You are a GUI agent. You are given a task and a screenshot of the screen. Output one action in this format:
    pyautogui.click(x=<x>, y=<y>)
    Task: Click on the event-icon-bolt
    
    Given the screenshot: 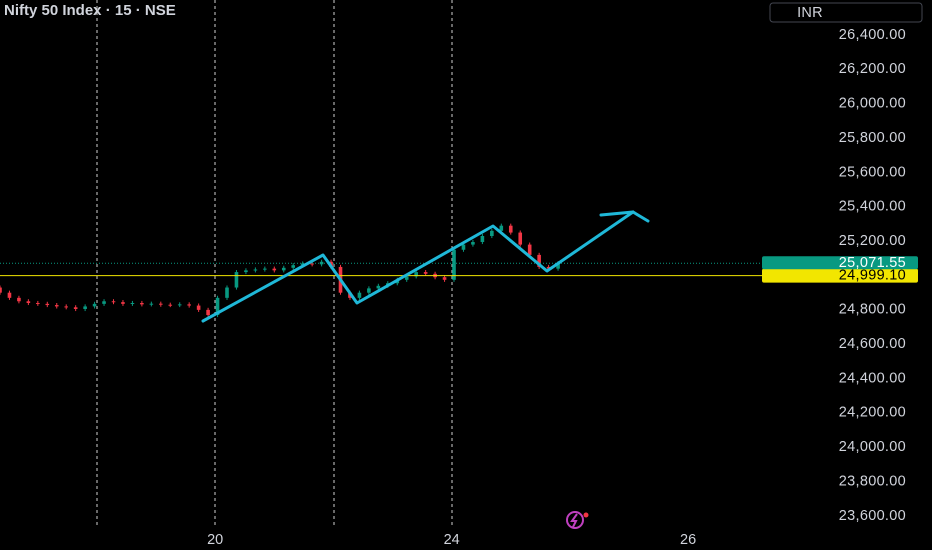 What is the action you would take?
    pyautogui.click(x=574, y=520)
    